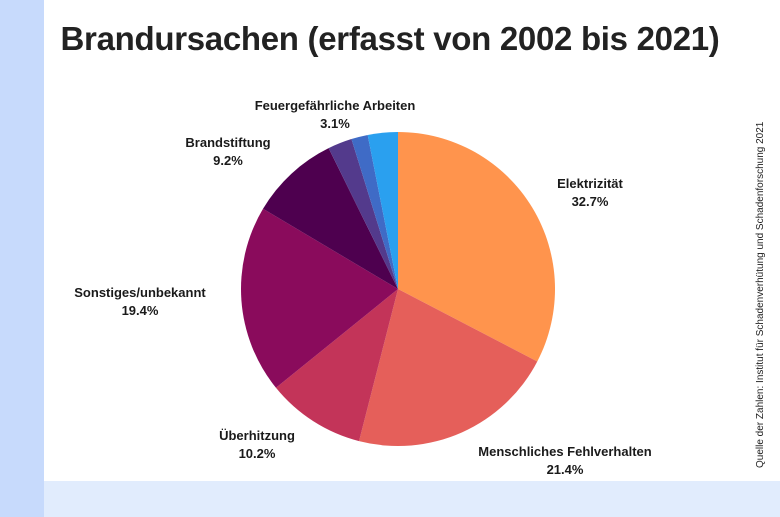  What do you see at coordinates (565, 469) in the screenshot?
I see `slice-value-label: 21.4%` at bounding box center [565, 469].